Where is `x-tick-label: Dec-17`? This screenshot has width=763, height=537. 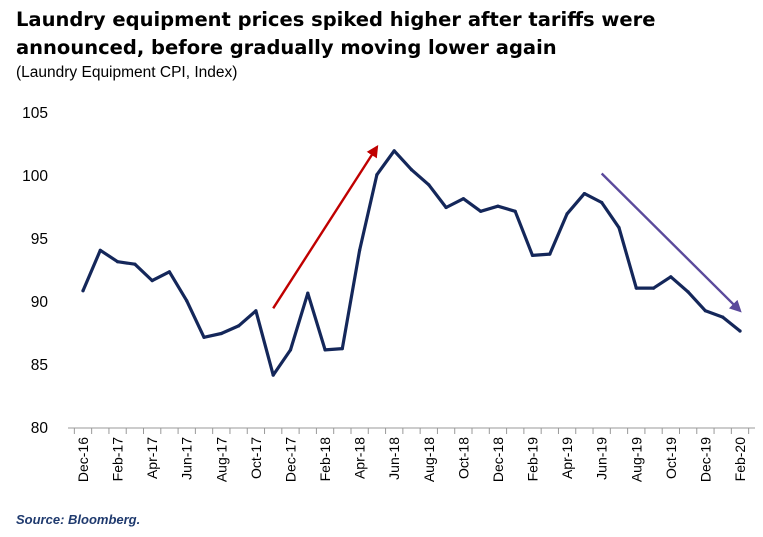
x-tick-label: Dec-17 is located at coordinates (290, 459).